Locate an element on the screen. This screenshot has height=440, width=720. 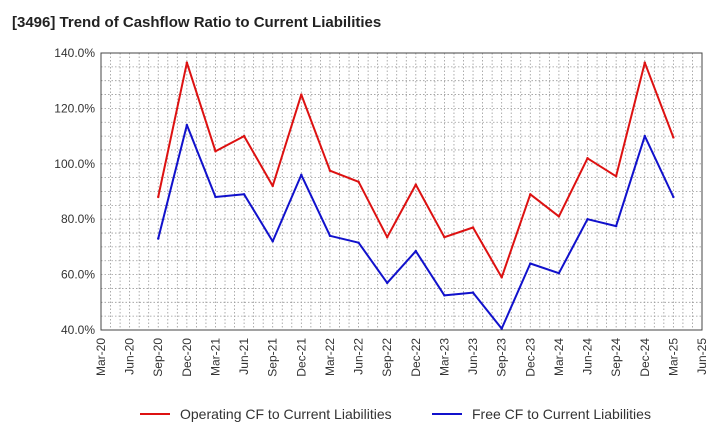
x-tick-label: Sep-23 is located at coordinates (502, 357).